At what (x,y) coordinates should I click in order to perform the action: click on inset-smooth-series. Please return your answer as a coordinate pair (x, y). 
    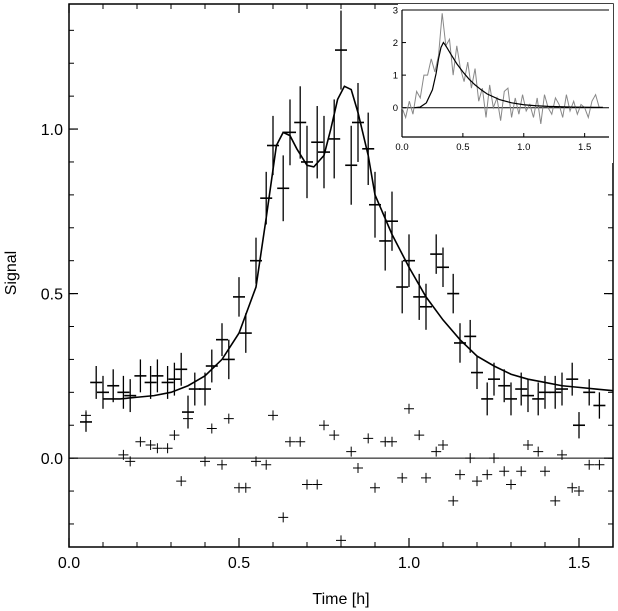
    Looking at the image, I should click on (508, 75).